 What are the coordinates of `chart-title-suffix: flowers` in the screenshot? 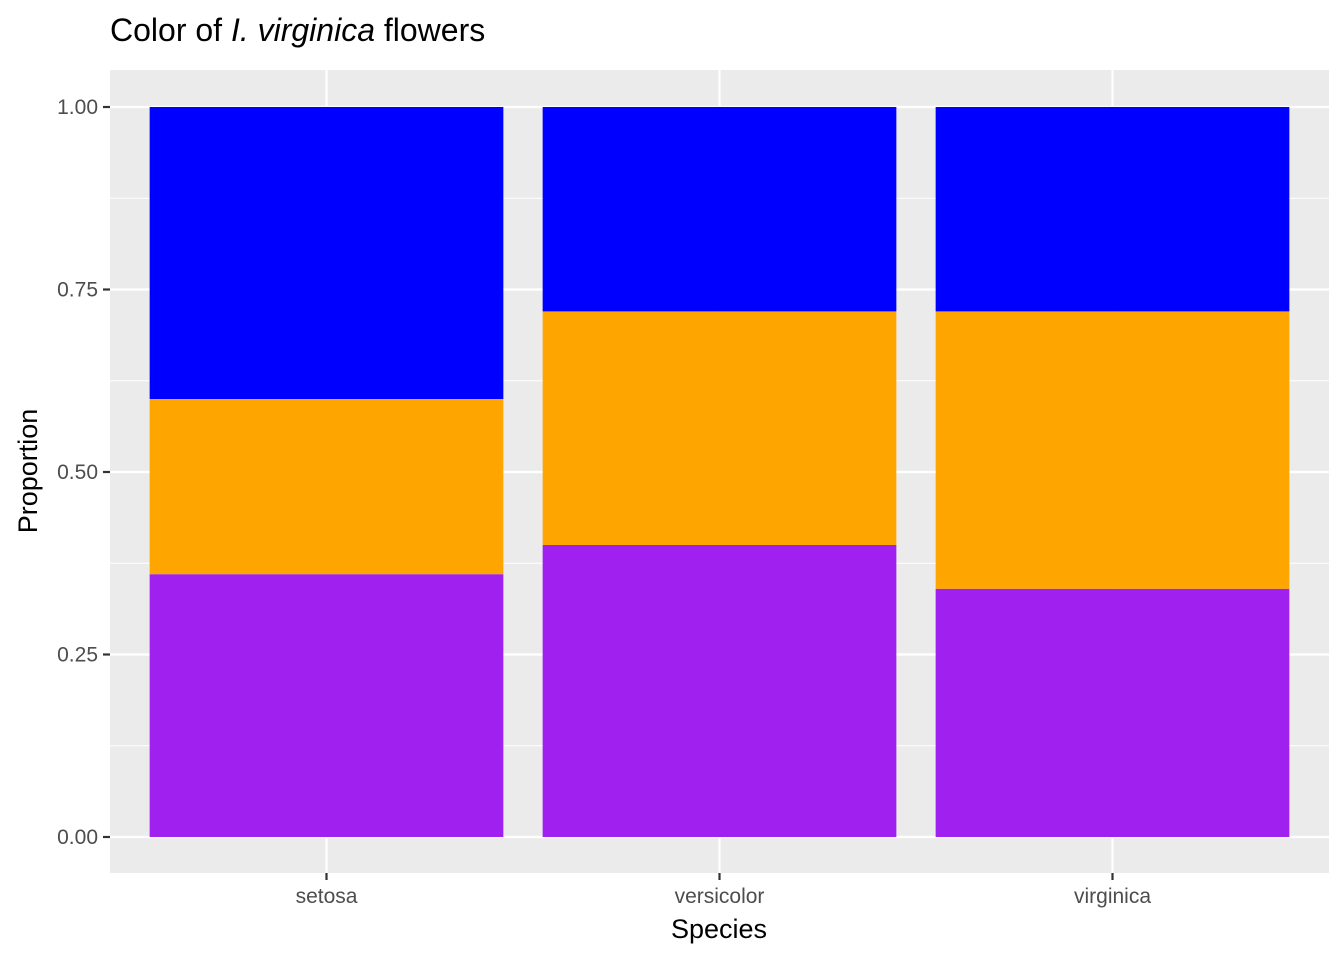 It's located at (430, 30).